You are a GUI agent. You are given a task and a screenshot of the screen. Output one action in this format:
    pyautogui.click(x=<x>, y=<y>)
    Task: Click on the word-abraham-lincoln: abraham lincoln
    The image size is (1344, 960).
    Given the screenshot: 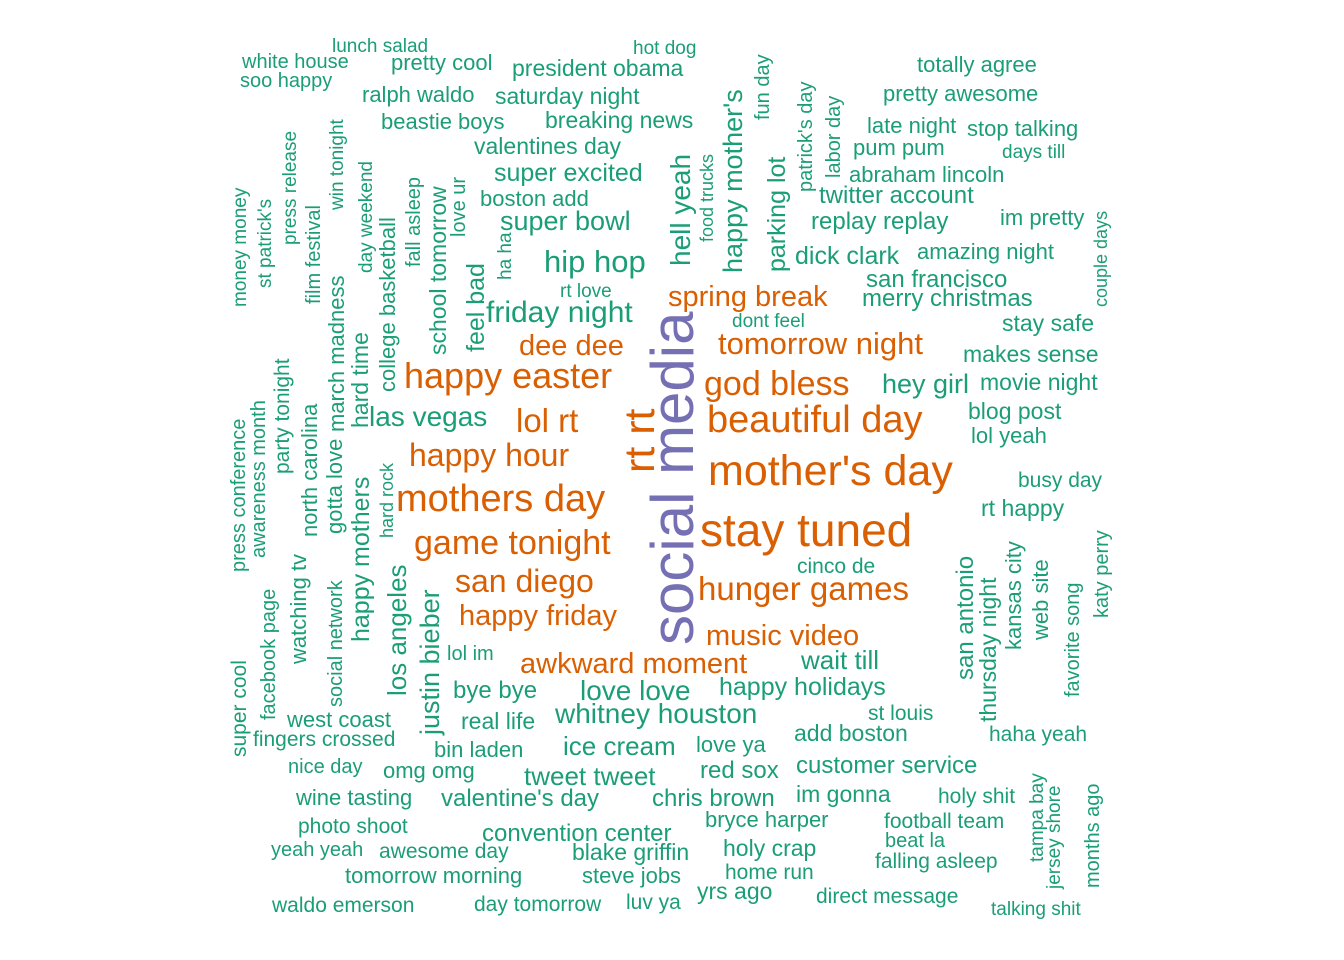 What is the action you would take?
    pyautogui.click(x=926, y=174)
    